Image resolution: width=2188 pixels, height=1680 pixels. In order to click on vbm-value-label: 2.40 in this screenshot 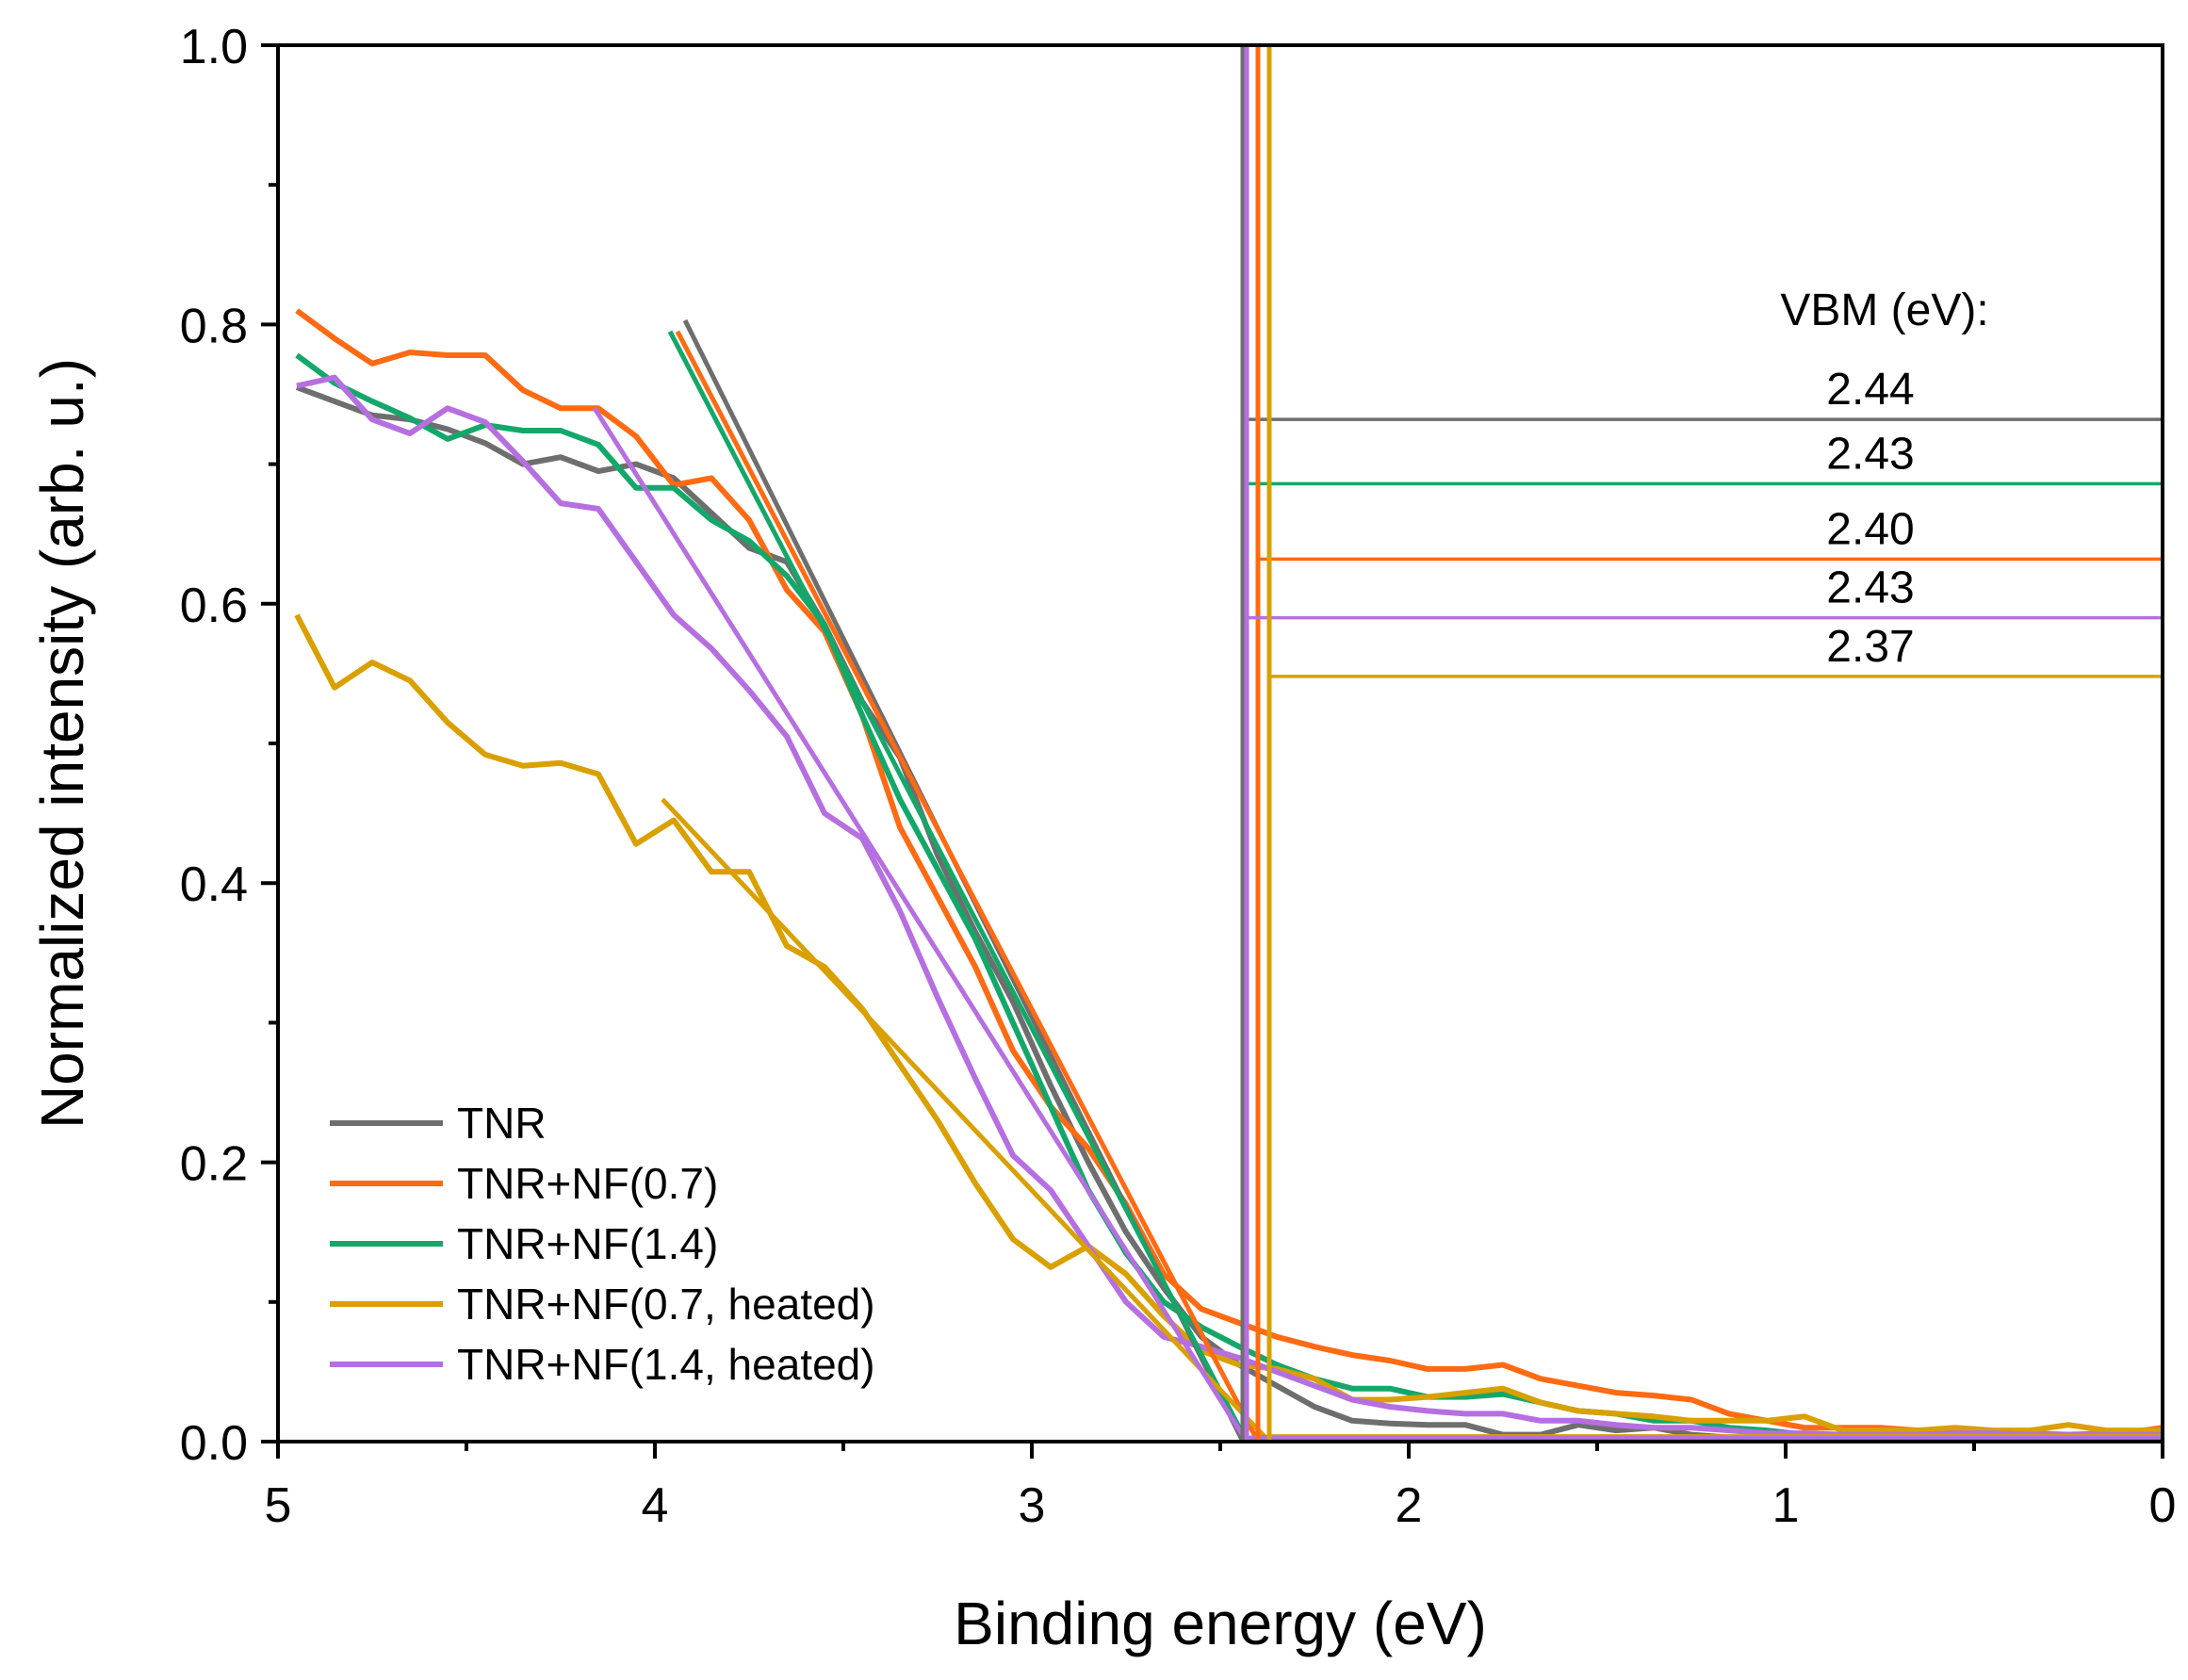, I will do `click(1870, 529)`.